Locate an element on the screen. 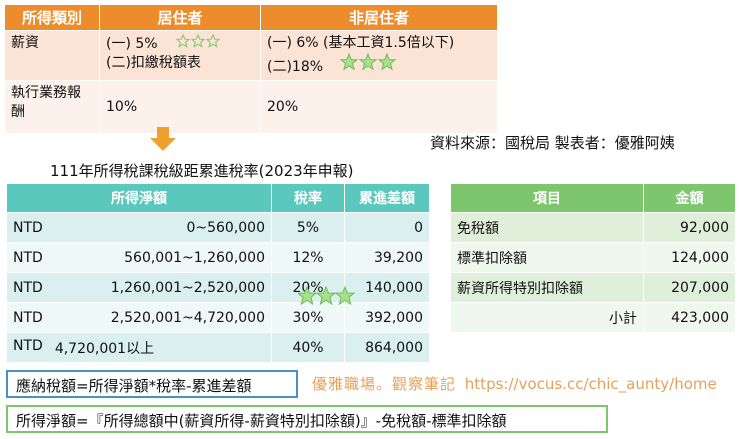 The height and width of the screenshot is (439, 740). table-row: 標準扣除額 124,000 is located at coordinates (593, 257).